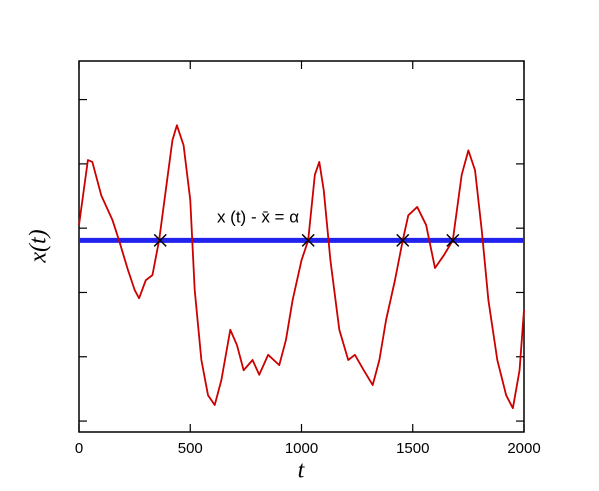 This screenshot has height=491, width=599. What do you see at coordinates (412, 448) in the screenshot?
I see `x-tick-label: 1500` at bounding box center [412, 448].